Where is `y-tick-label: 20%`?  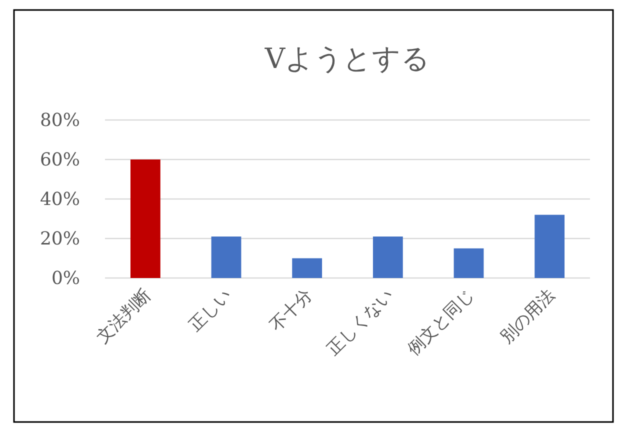 y-tick-label: 20% is located at coordinates (60, 239).